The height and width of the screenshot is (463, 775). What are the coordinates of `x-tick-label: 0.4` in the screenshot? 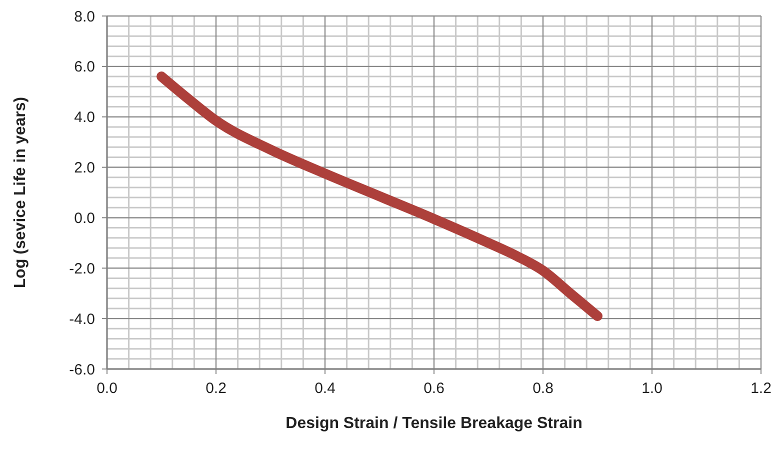 It's located at (325, 388).